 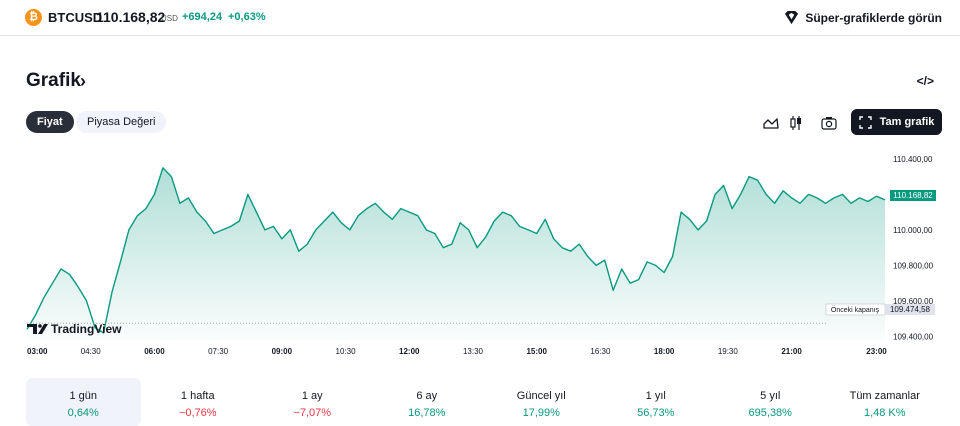 What do you see at coordinates (664, 351) in the screenshot?
I see `x-tick-label: 18:00` at bounding box center [664, 351].